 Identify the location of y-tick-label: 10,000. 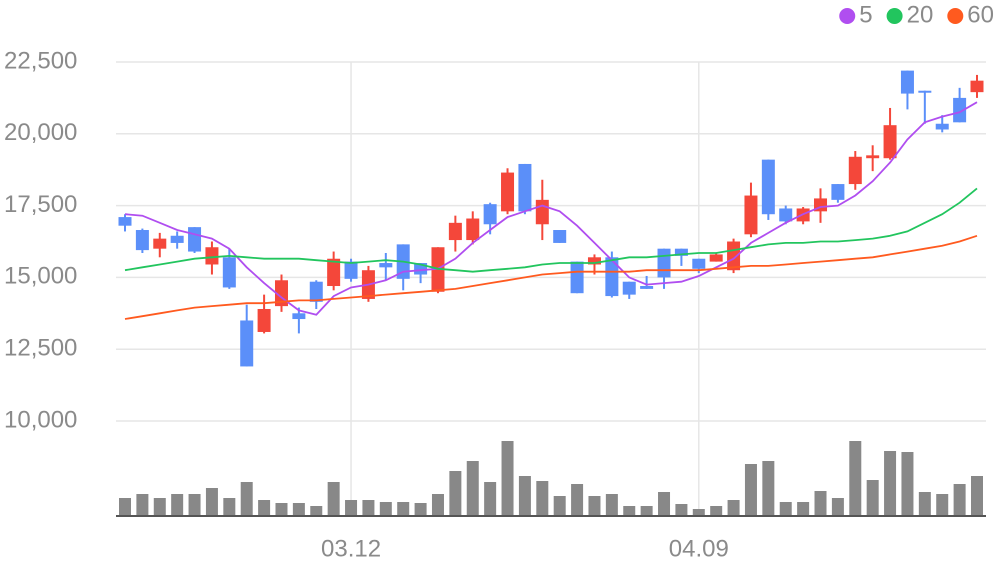
(40, 419).